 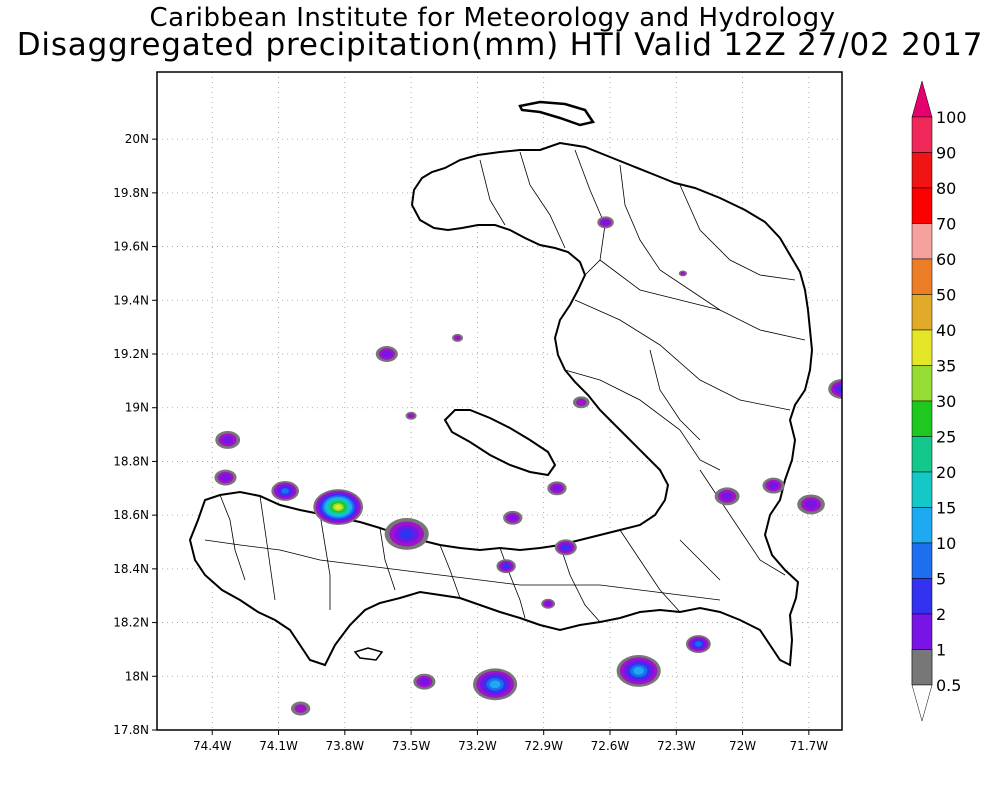 What do you see at coordinates (946, 259) in the screenshot?
I see `colorbar-label: 60` at bounding box center [946, 259].